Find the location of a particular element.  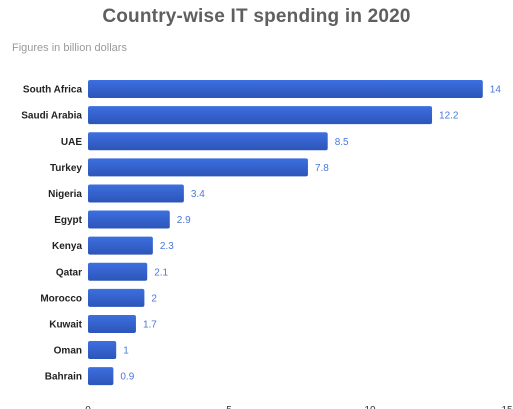

category-label: Kuwait is located at coordinates (65, 324).